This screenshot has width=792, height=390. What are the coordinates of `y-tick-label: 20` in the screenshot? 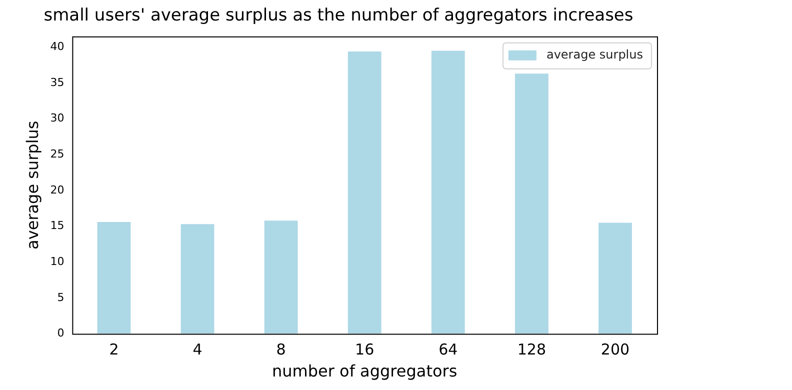 It's located at (57, 189).